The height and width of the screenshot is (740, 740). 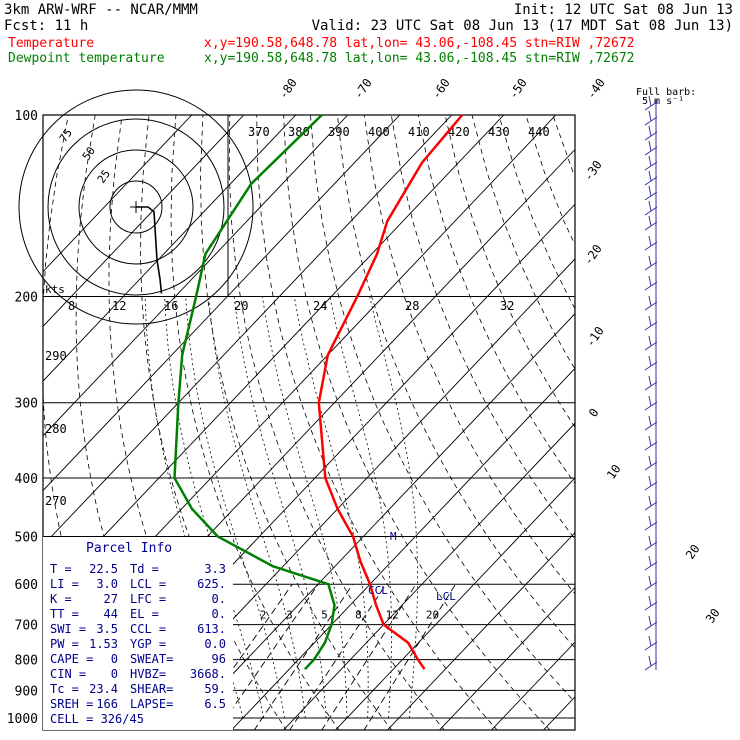 I want to click on mixing-ratio-lines: 2 3 5 8 12 20, so click(x=322, y=656).